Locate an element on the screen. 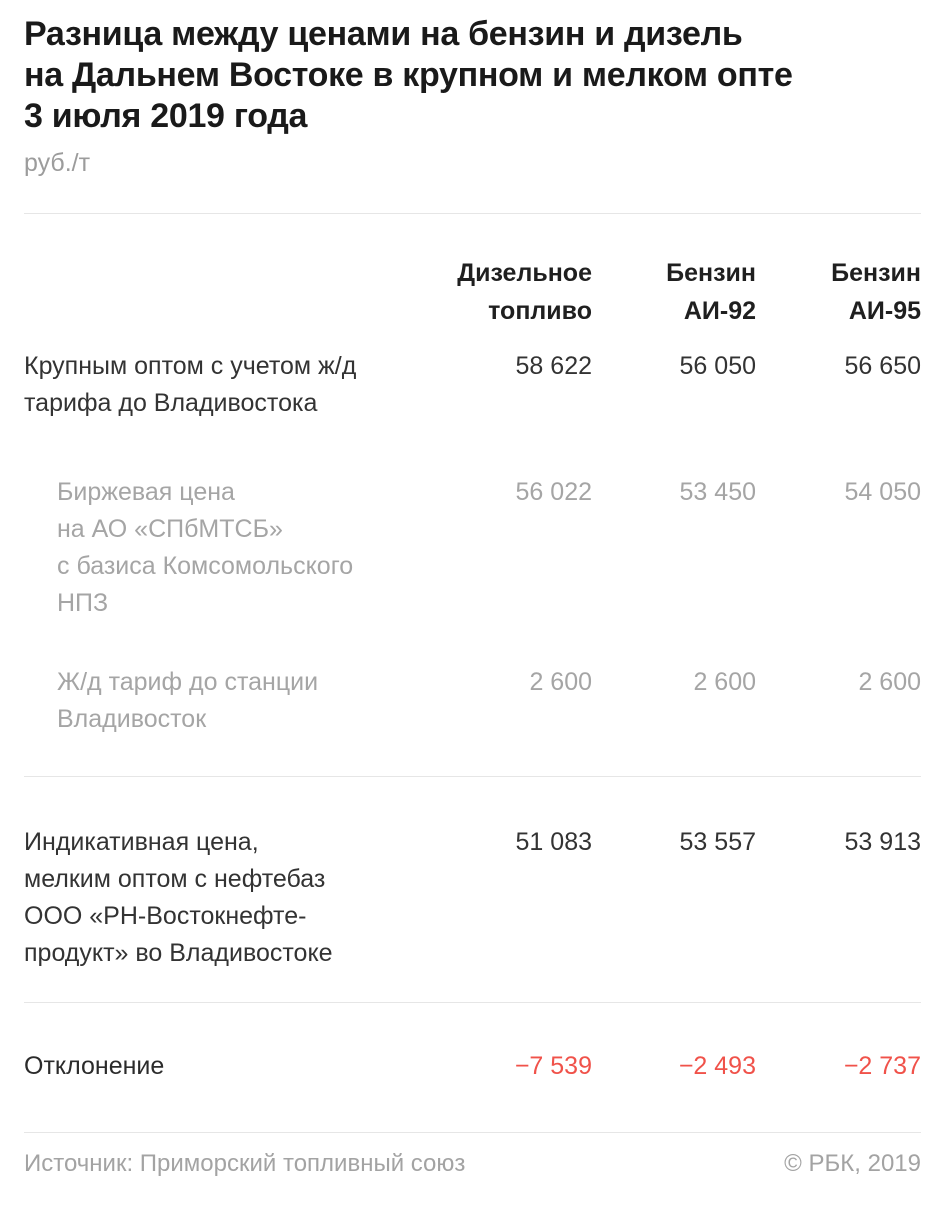 The width and height of the screenshot is (945, 1209). cell-value: 56 650 is located at coordinates (882, 366).